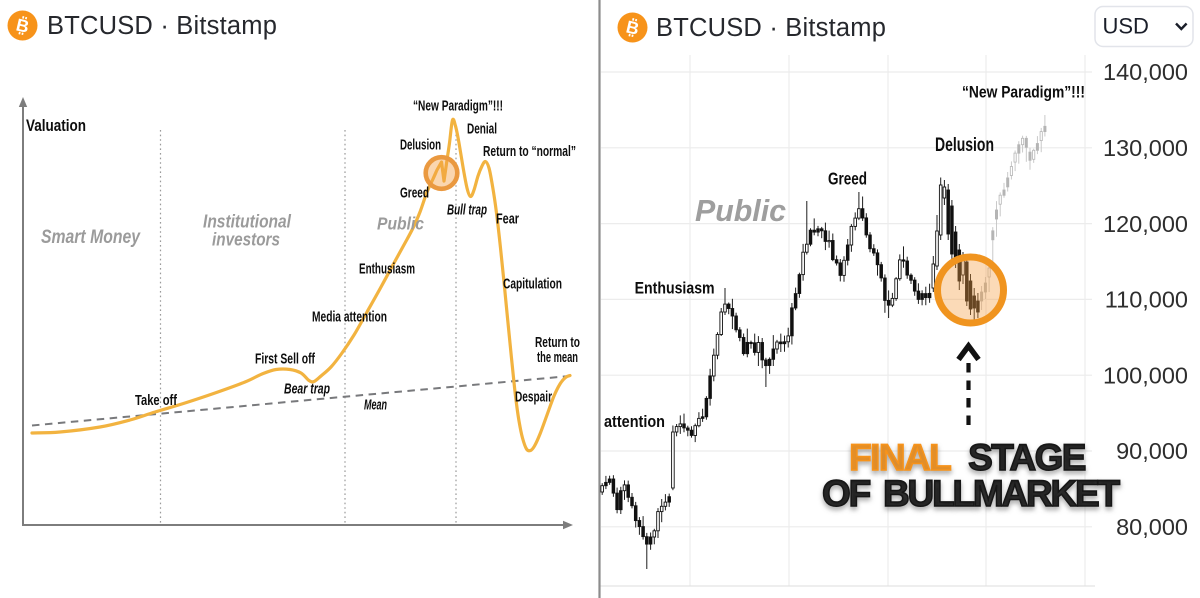  What do you see at coordinates (557, 342) in the screenshot?
I see `svg-text: Return to` at bounding box center [557, 342].